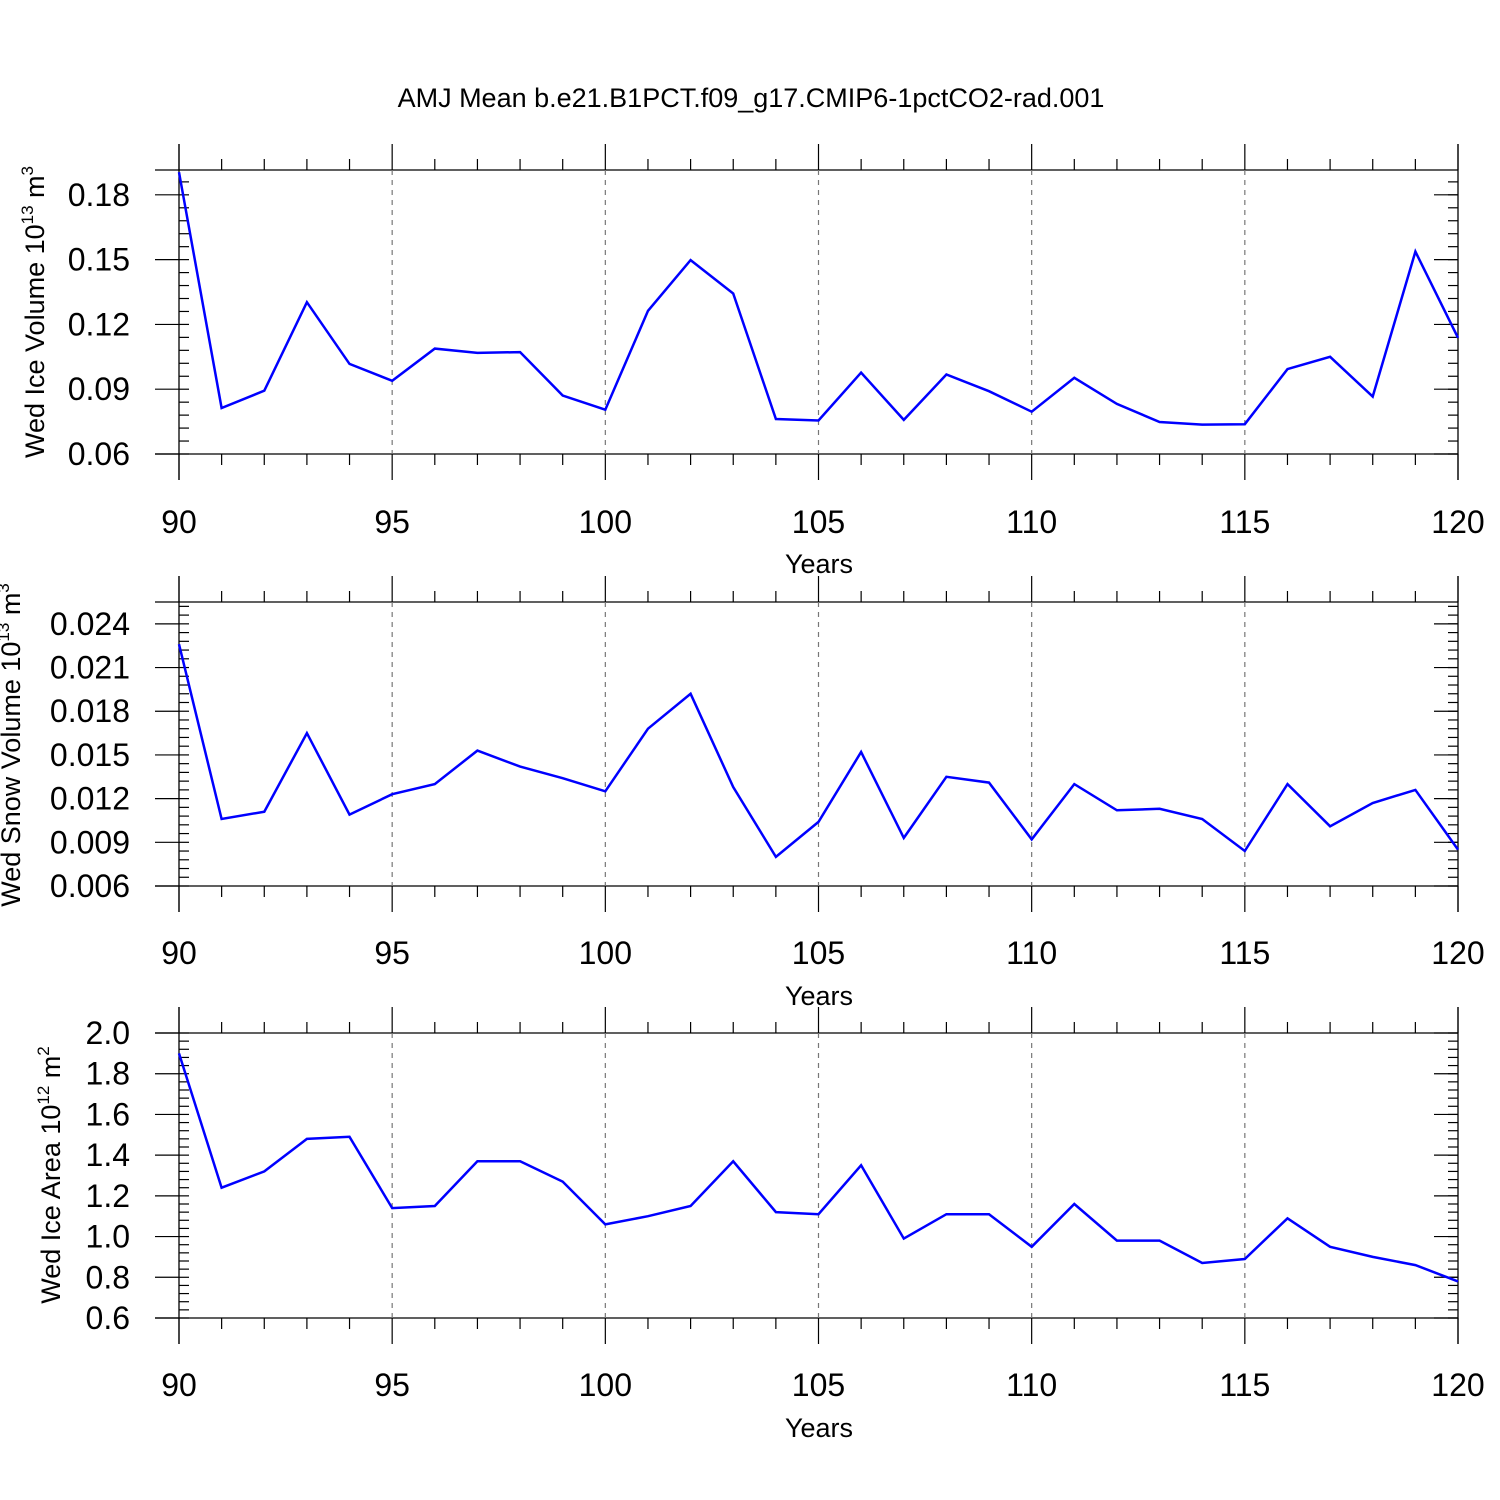  Describe the element at coordinates (90, 624) in the screenshot. I see `y-tick-label: 0.024` at that location.